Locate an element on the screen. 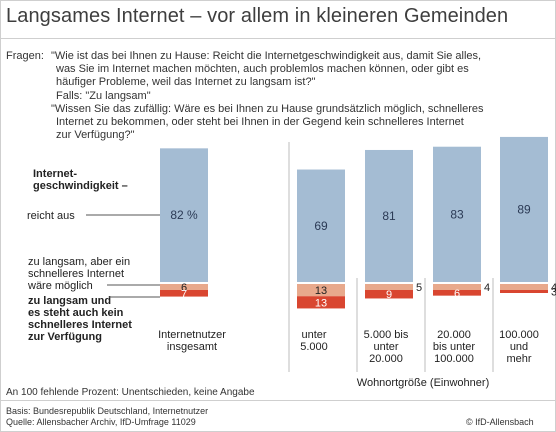 The height and width of the screenshot is (432, 556). label-reicht-aus-2: 81 is located at coordinates (389, 216).